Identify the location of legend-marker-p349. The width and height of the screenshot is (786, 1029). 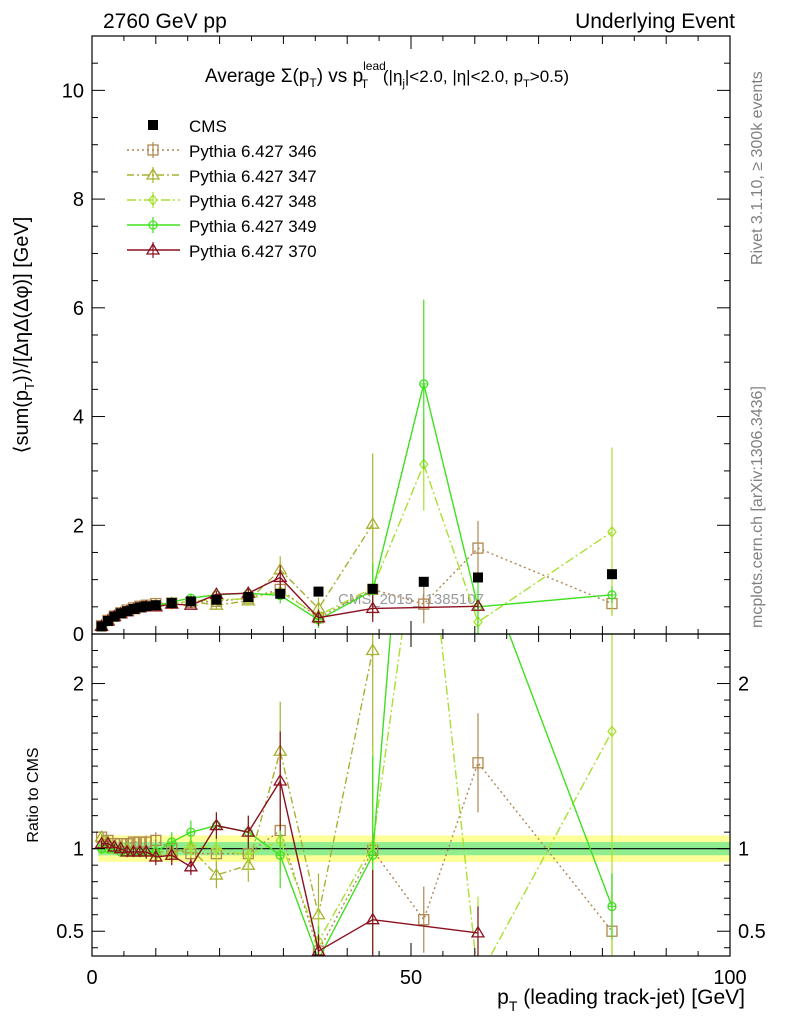
(153, 225).